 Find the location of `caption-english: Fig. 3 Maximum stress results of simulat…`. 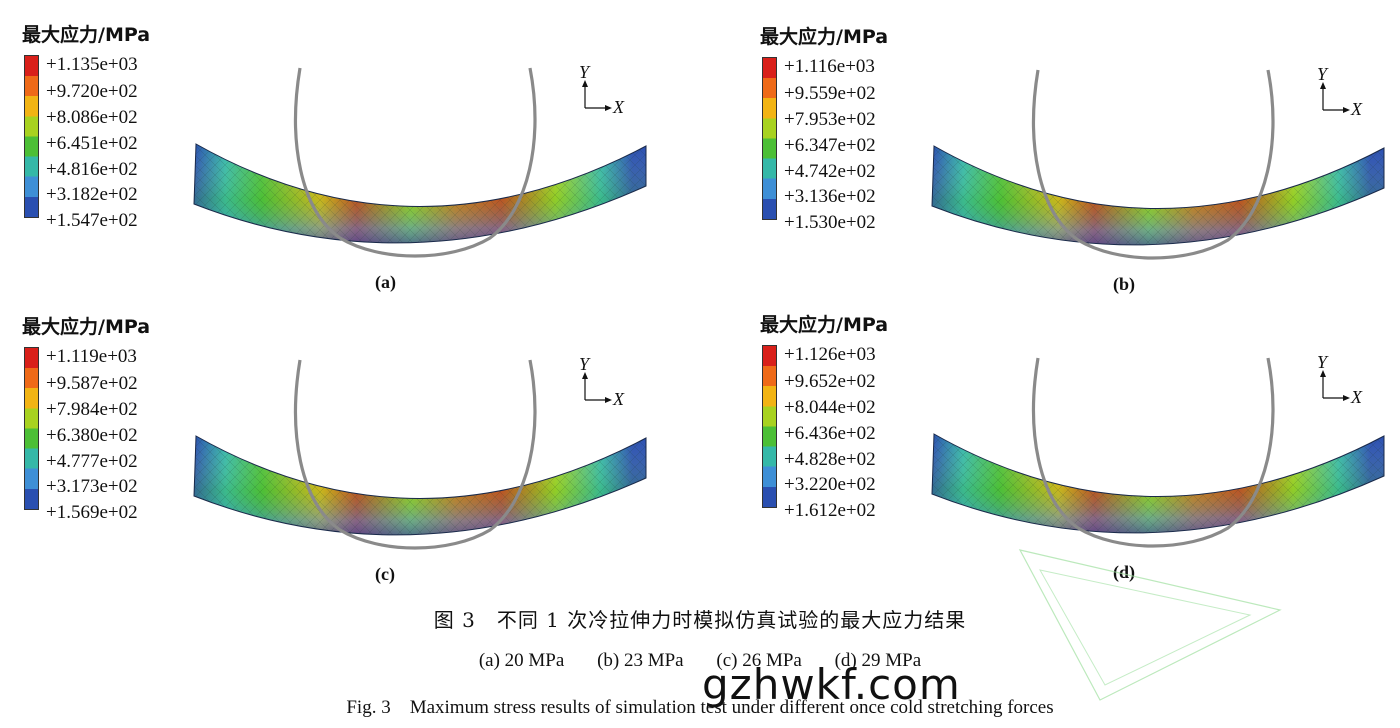

caption-english: Fig. 3 Maximum stress results of simulat… is located at coordinates (700, 707).